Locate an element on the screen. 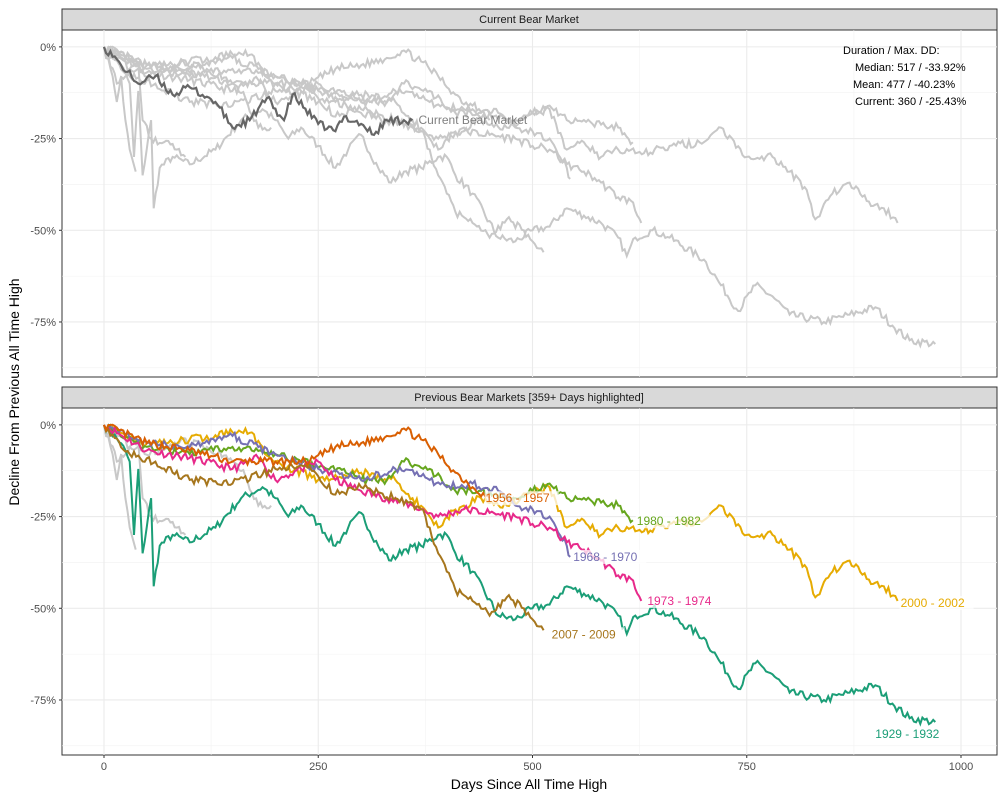  series-label: 2007 - 2009 is located at coordinates (584, 634).